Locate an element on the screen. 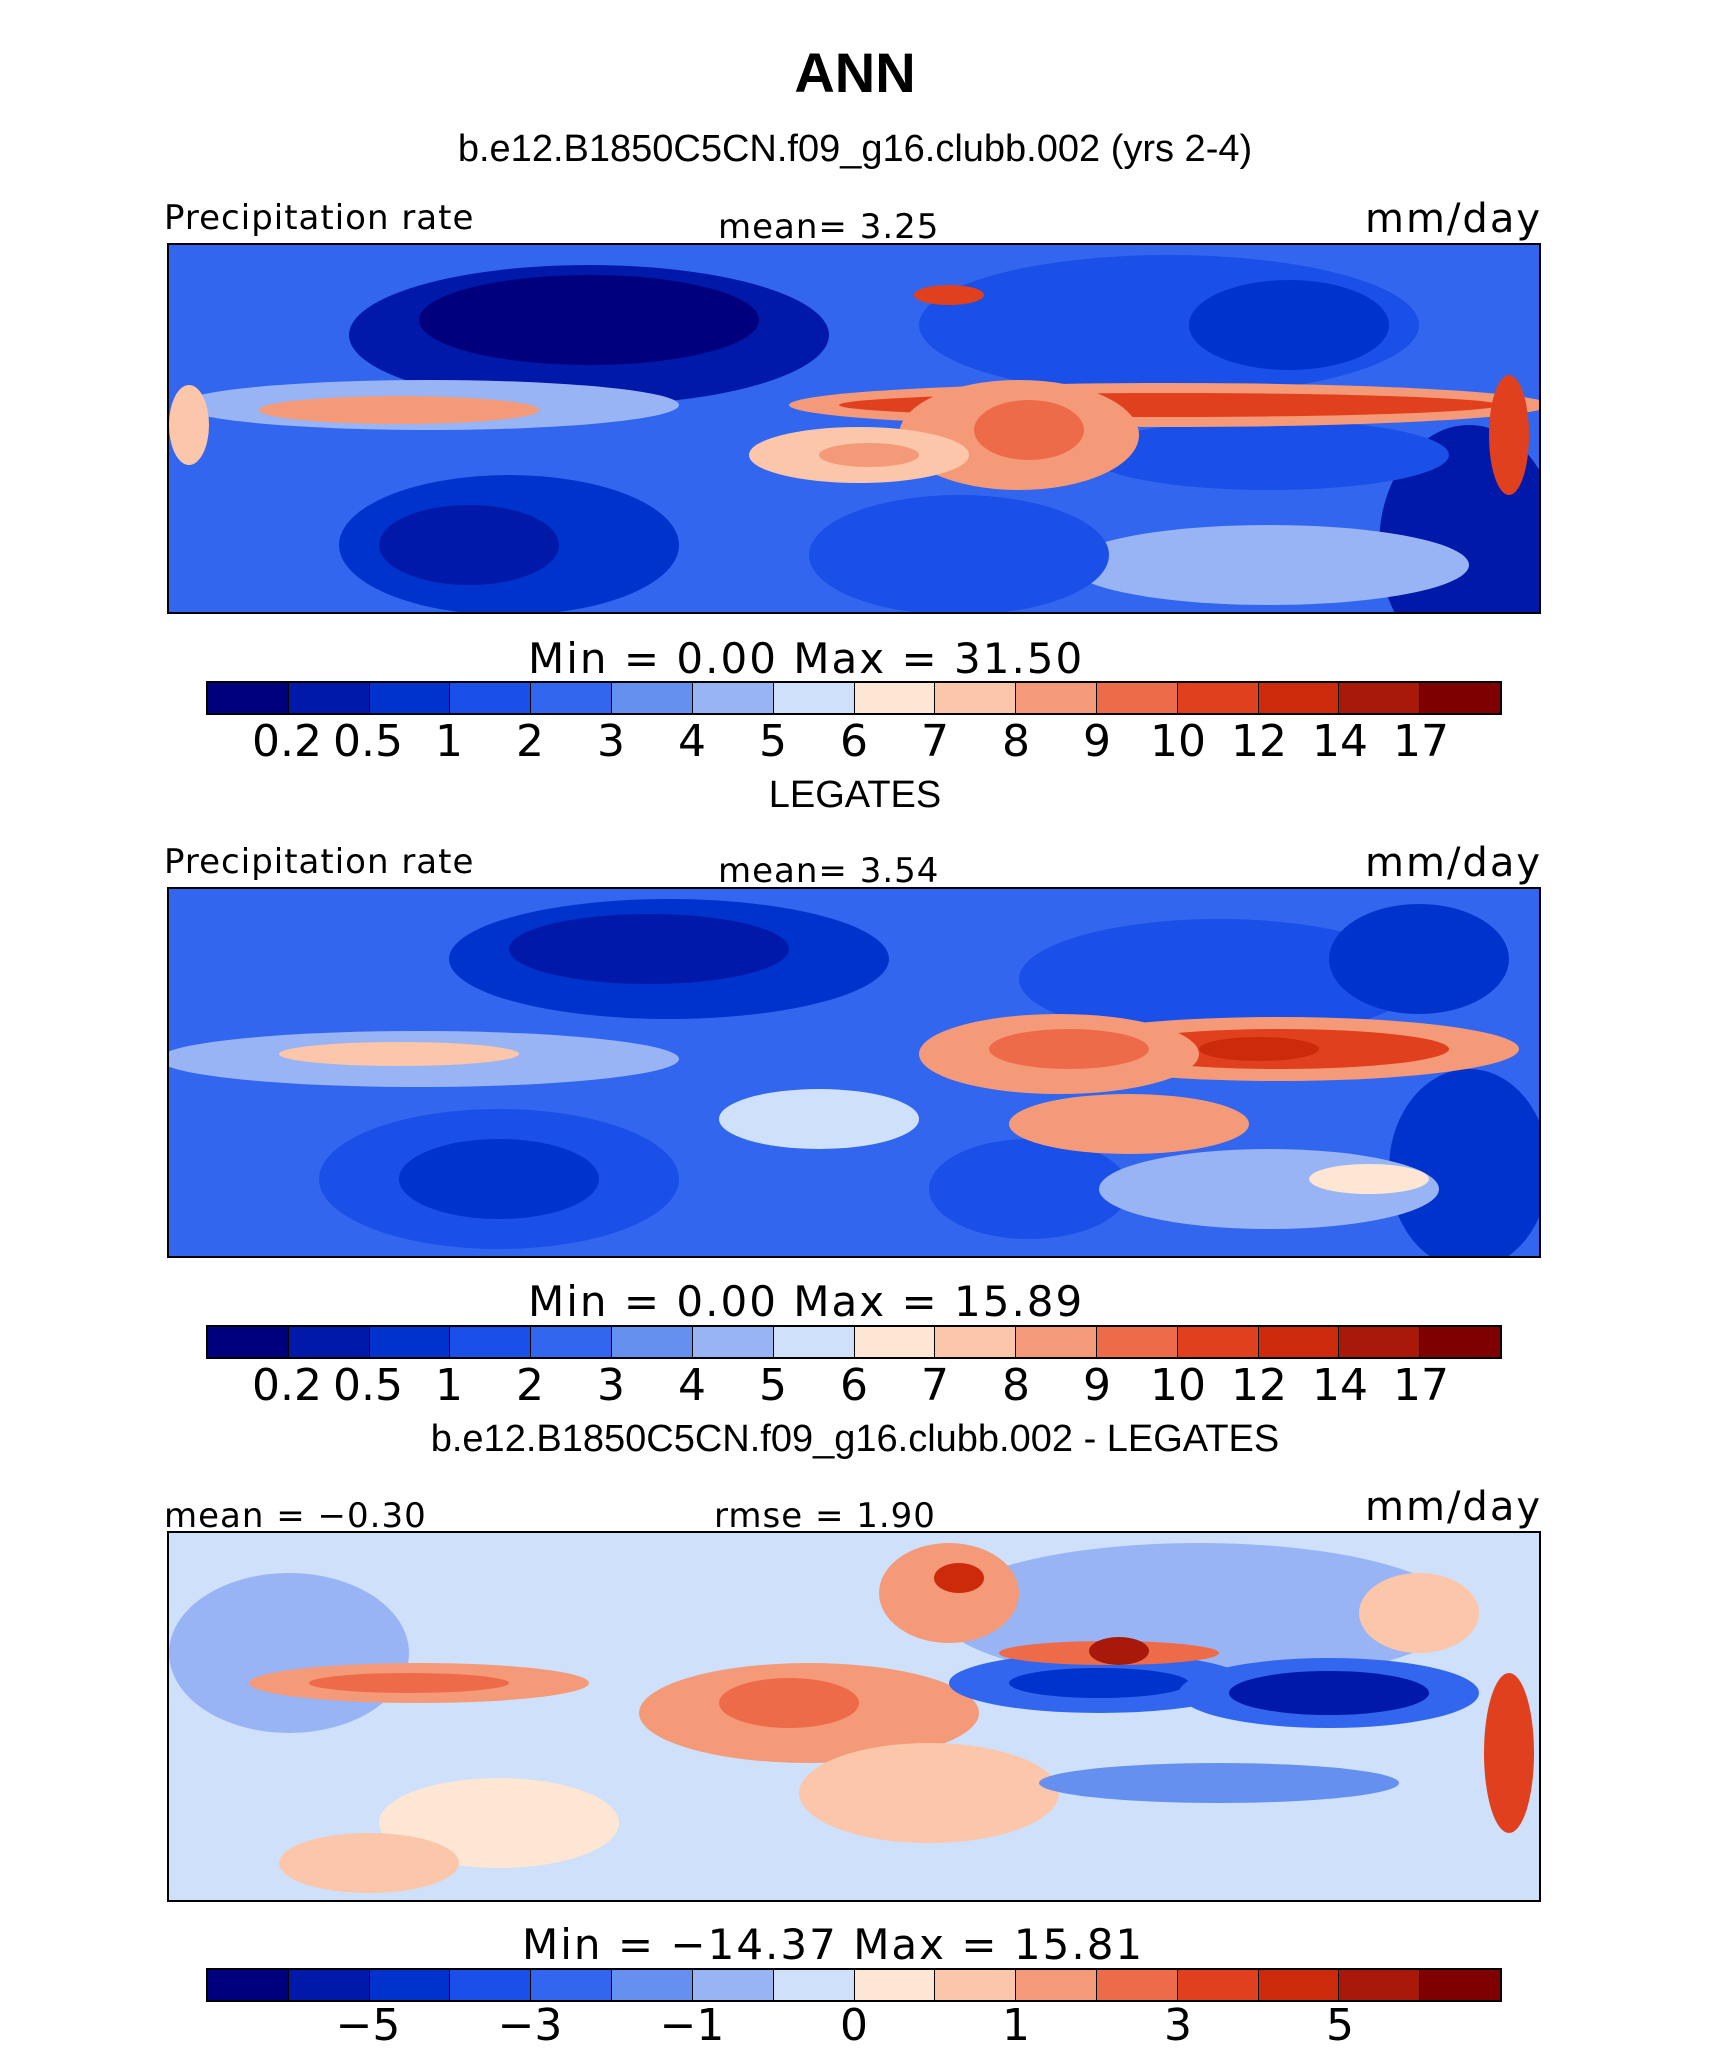 This screenshot has width=1710, height=2051. panel-1-minmax: Min = 0.00 Max = 31.50 is located at coordinates (806, 658).